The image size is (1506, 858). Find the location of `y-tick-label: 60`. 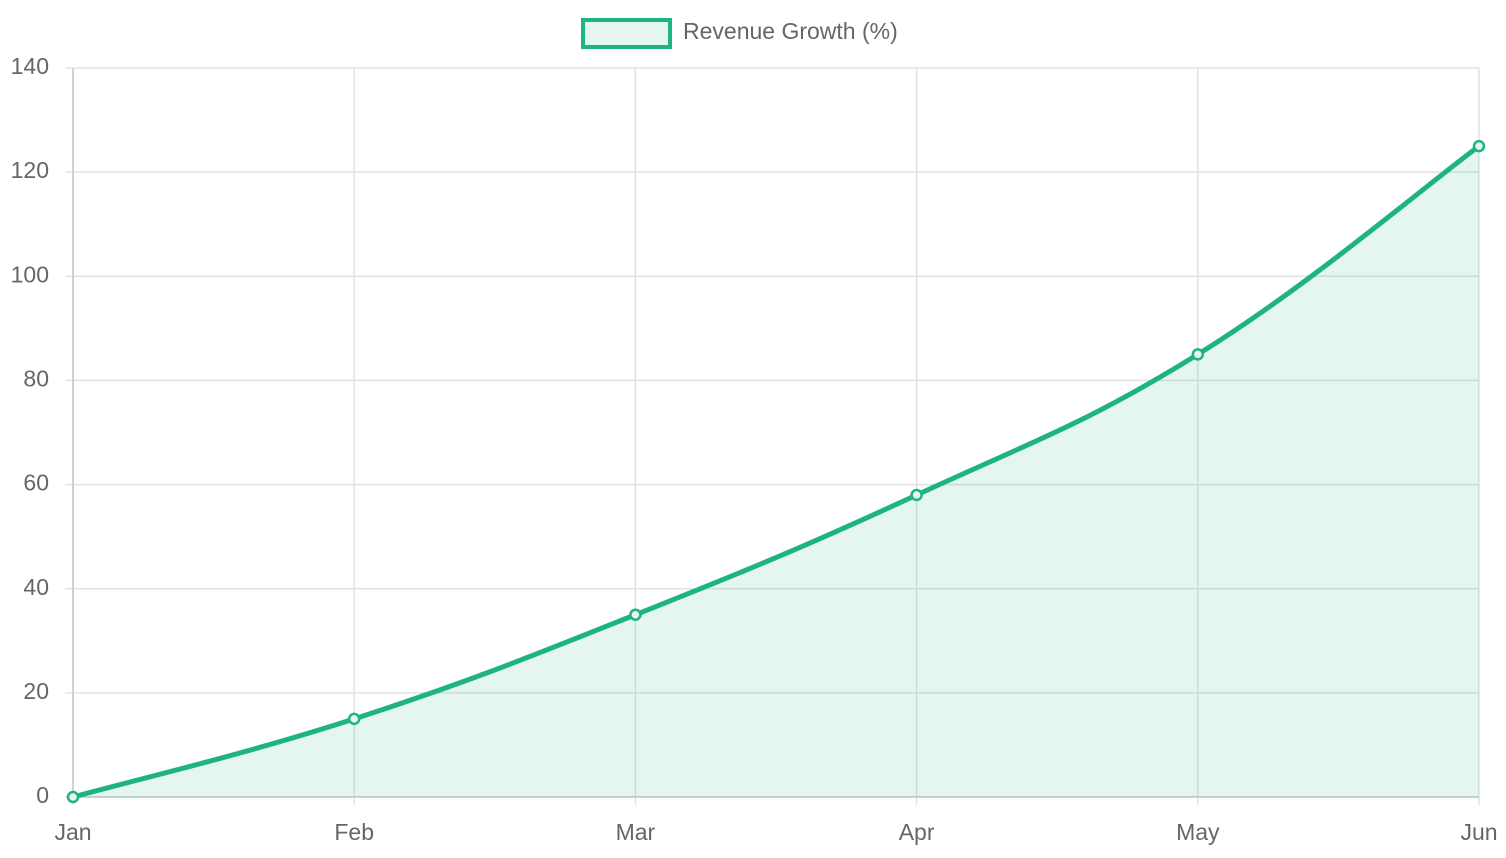

y-tick-label: 60 is located at coordinates (36, 483).